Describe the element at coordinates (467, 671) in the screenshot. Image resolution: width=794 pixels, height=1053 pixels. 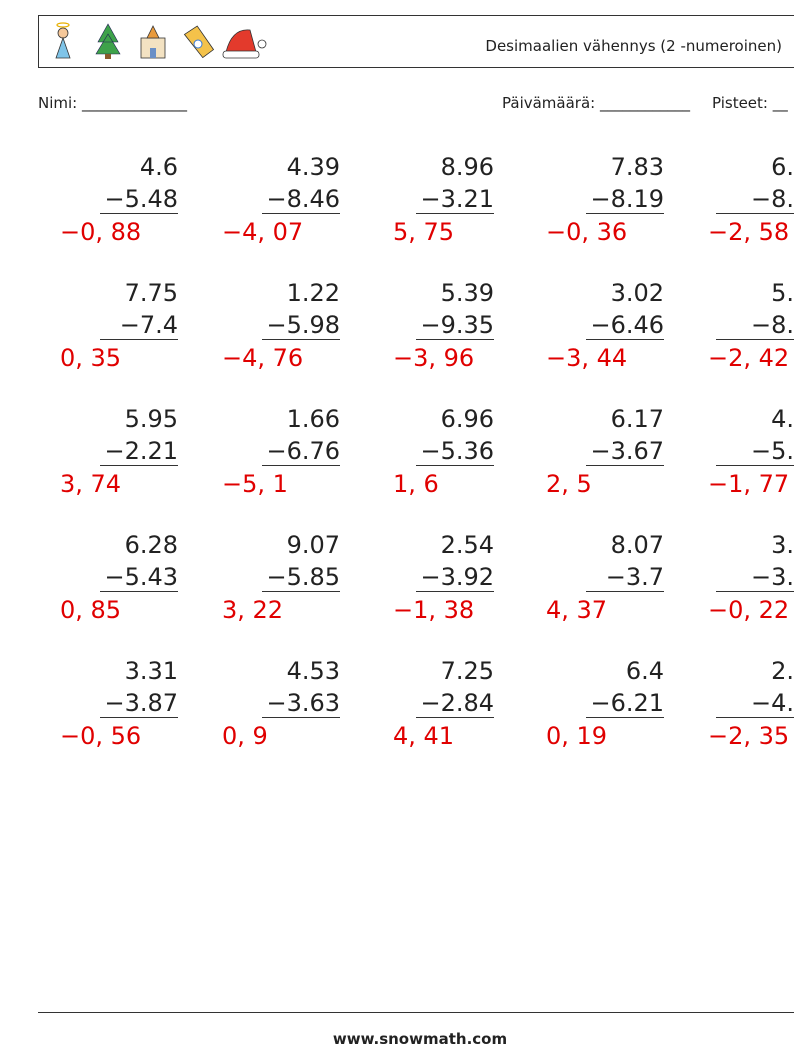
I see `minuend: 7.25` at that location.